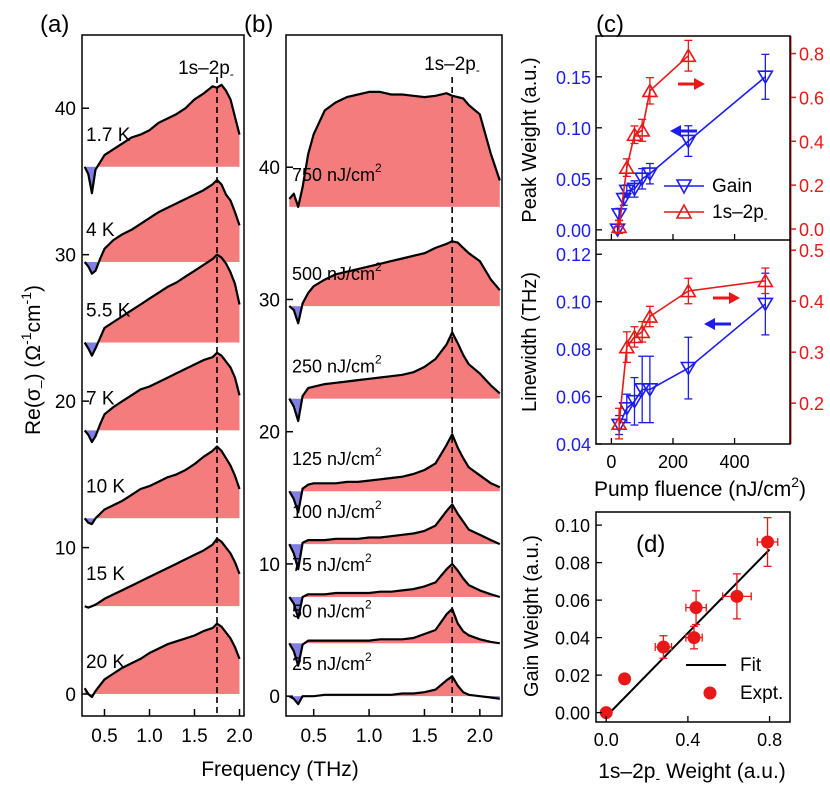 This screenshot has height=793, width=830. Describe the element at coordinates (280, 769) in the screenshot. I see `panel-a-xlabel: Frequency (THz)` at that location.